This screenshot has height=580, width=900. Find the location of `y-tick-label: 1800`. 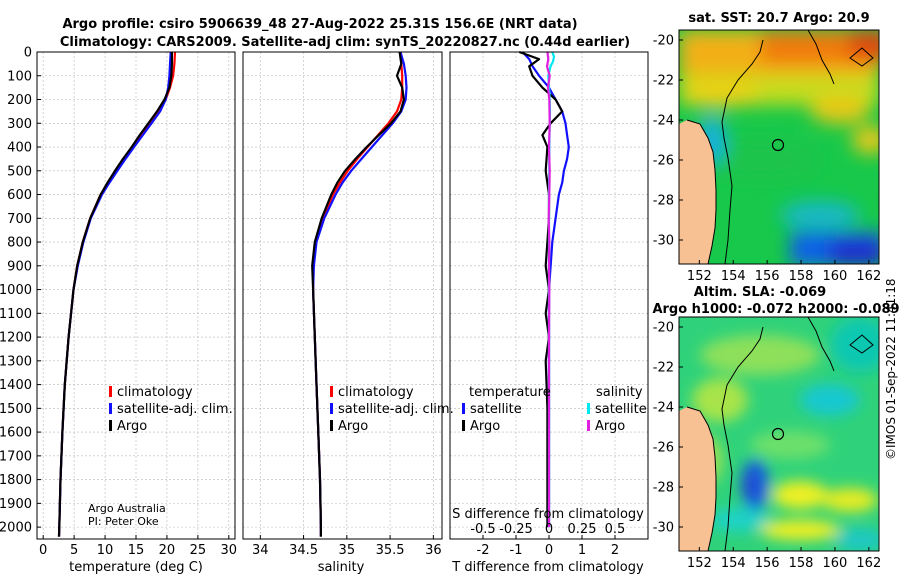

y-tick-label: 1800 is located at coordinates (16, 480).